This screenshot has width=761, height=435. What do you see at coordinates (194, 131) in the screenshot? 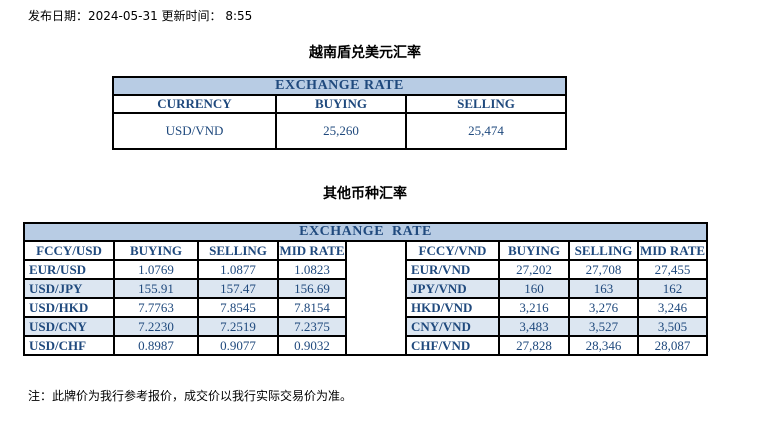
I see `currency-pair-cell: USD/VND` at bounding box center [194, 131].